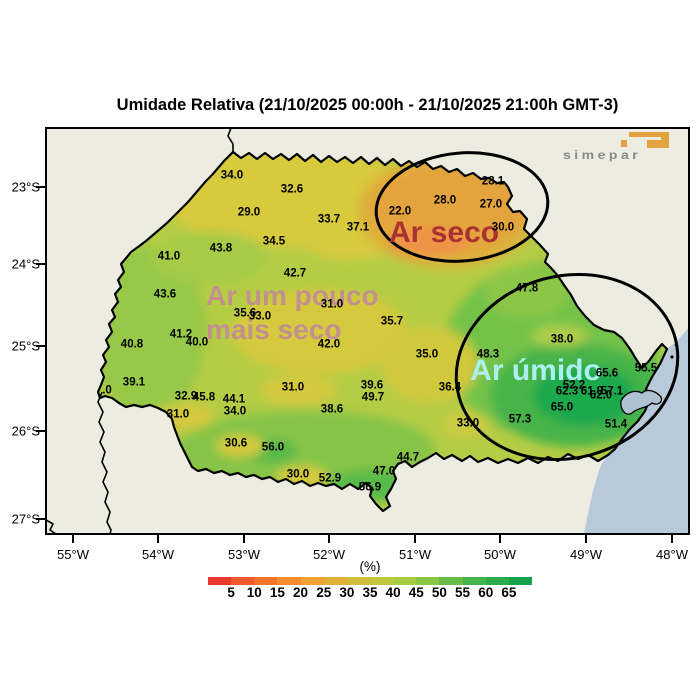  I want to click on station-value: 65.0, so click(562, 407).